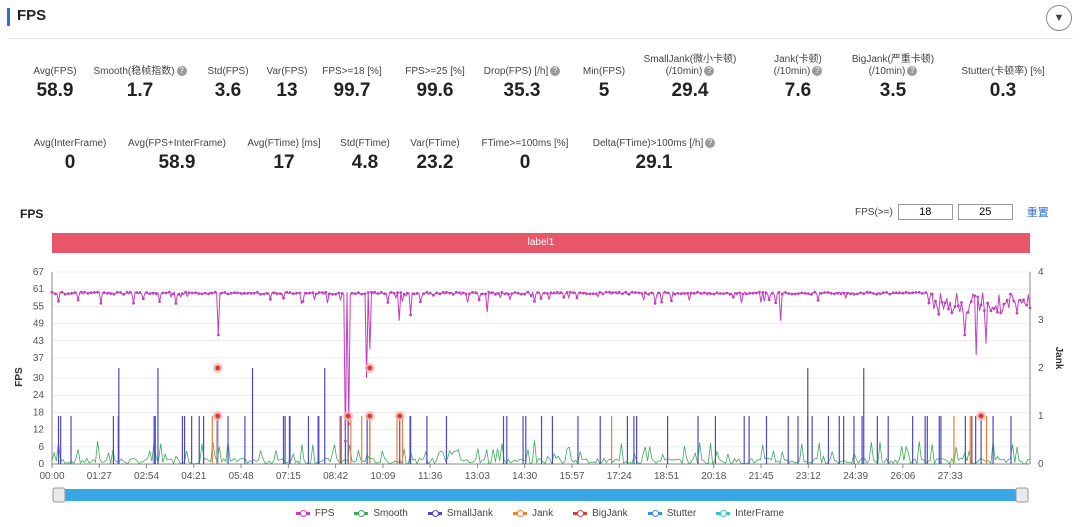 This screenshot has height=527, width=1080. What do you see at coordinates (284, 162) in the screenshot?
I see `metric-value: 17` at bounding box center [284, 162].